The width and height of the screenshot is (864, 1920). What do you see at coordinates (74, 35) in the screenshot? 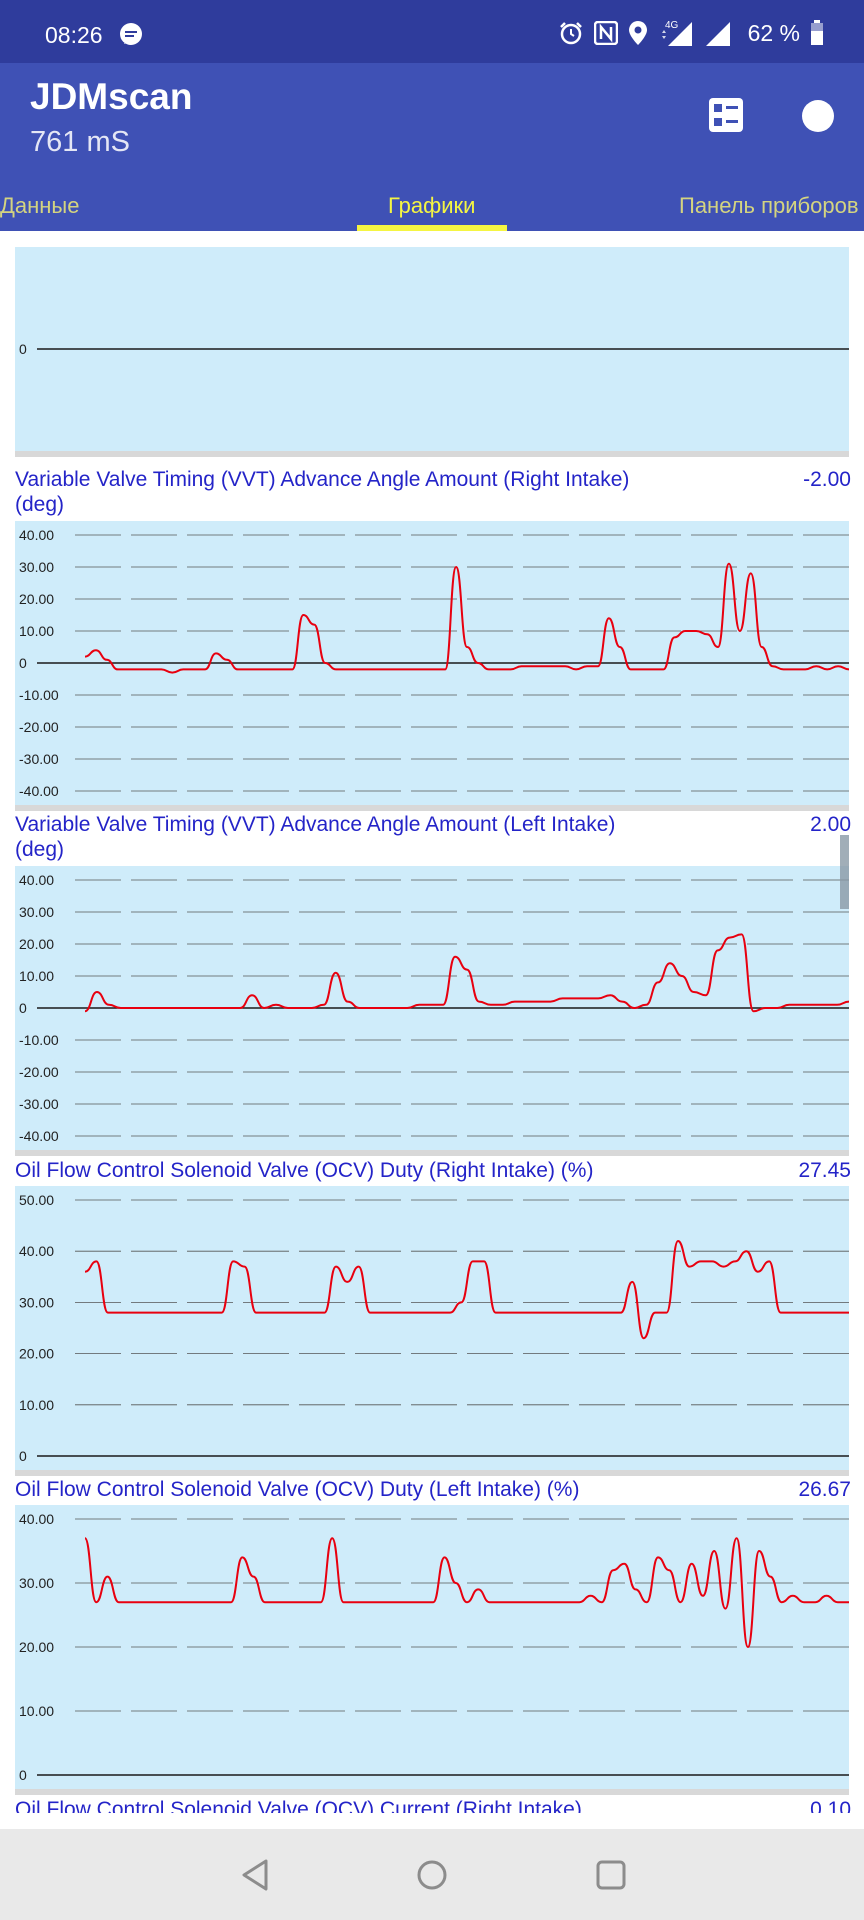
I see `status-time: 08:26` at bounding box center [74, 35].